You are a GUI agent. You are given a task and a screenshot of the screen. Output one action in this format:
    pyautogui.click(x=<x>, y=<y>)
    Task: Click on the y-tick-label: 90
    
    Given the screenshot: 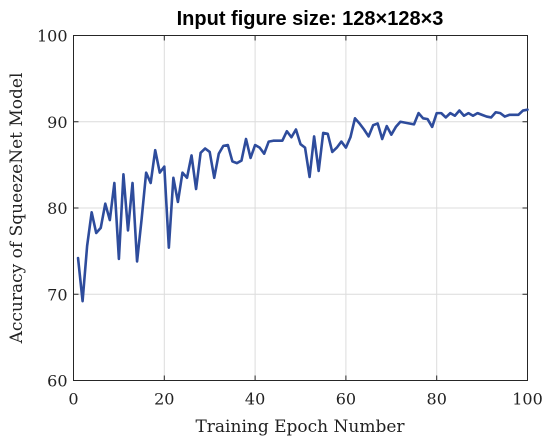 What is the action you would take?
    pyautogui.click(x=57, y=122)
    